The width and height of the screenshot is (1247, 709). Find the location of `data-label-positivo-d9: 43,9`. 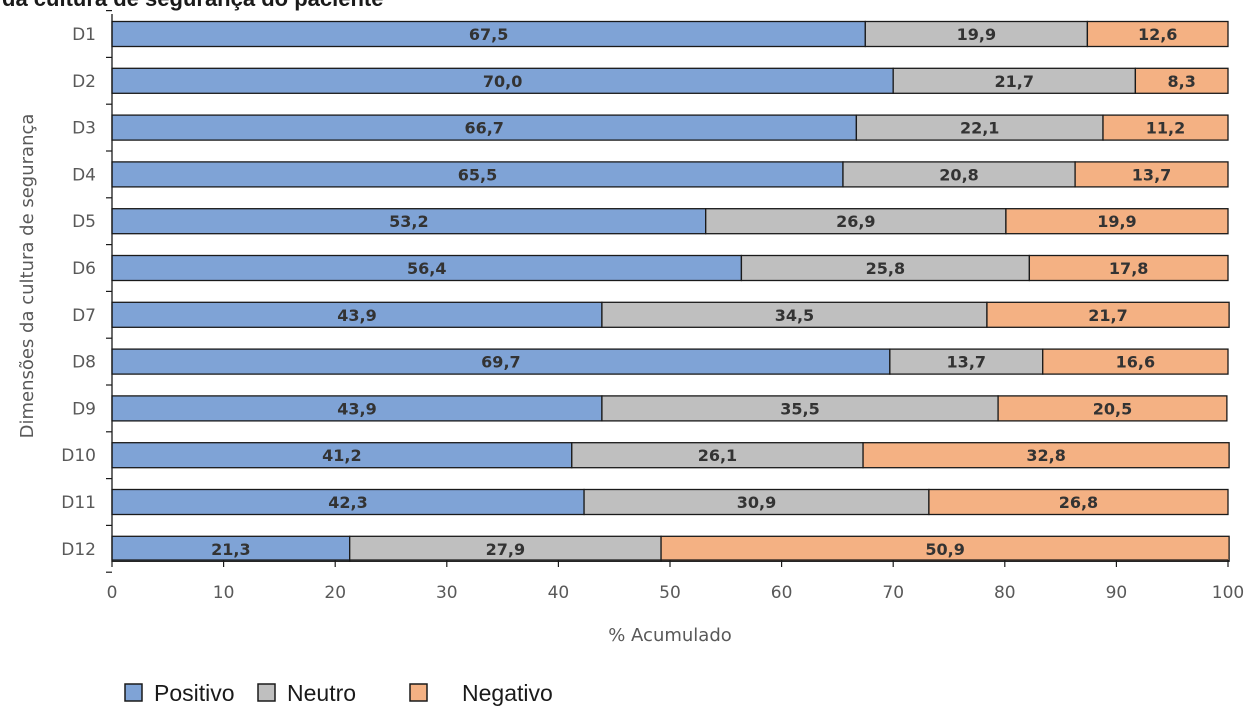

data-label-positivo-d9: 43,9 is located at coordinates (356, 408).